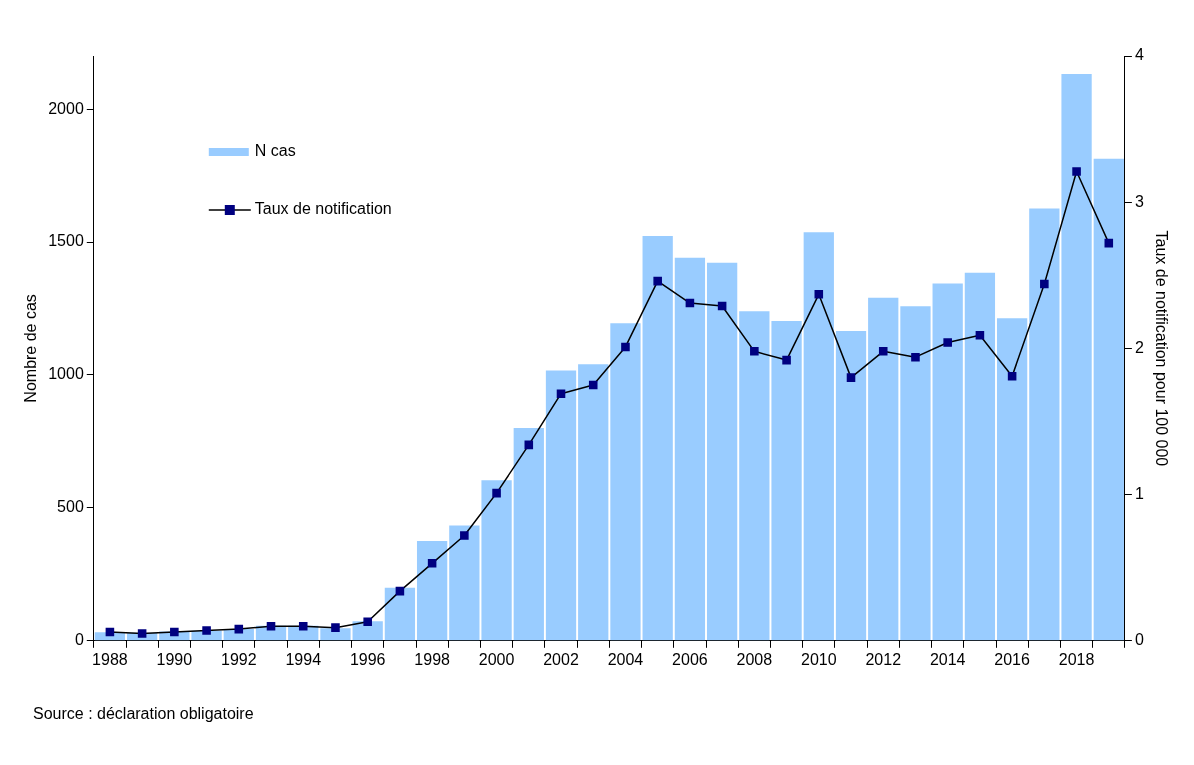  I want to click on x-tick-label: 1996, so click(367, 659).